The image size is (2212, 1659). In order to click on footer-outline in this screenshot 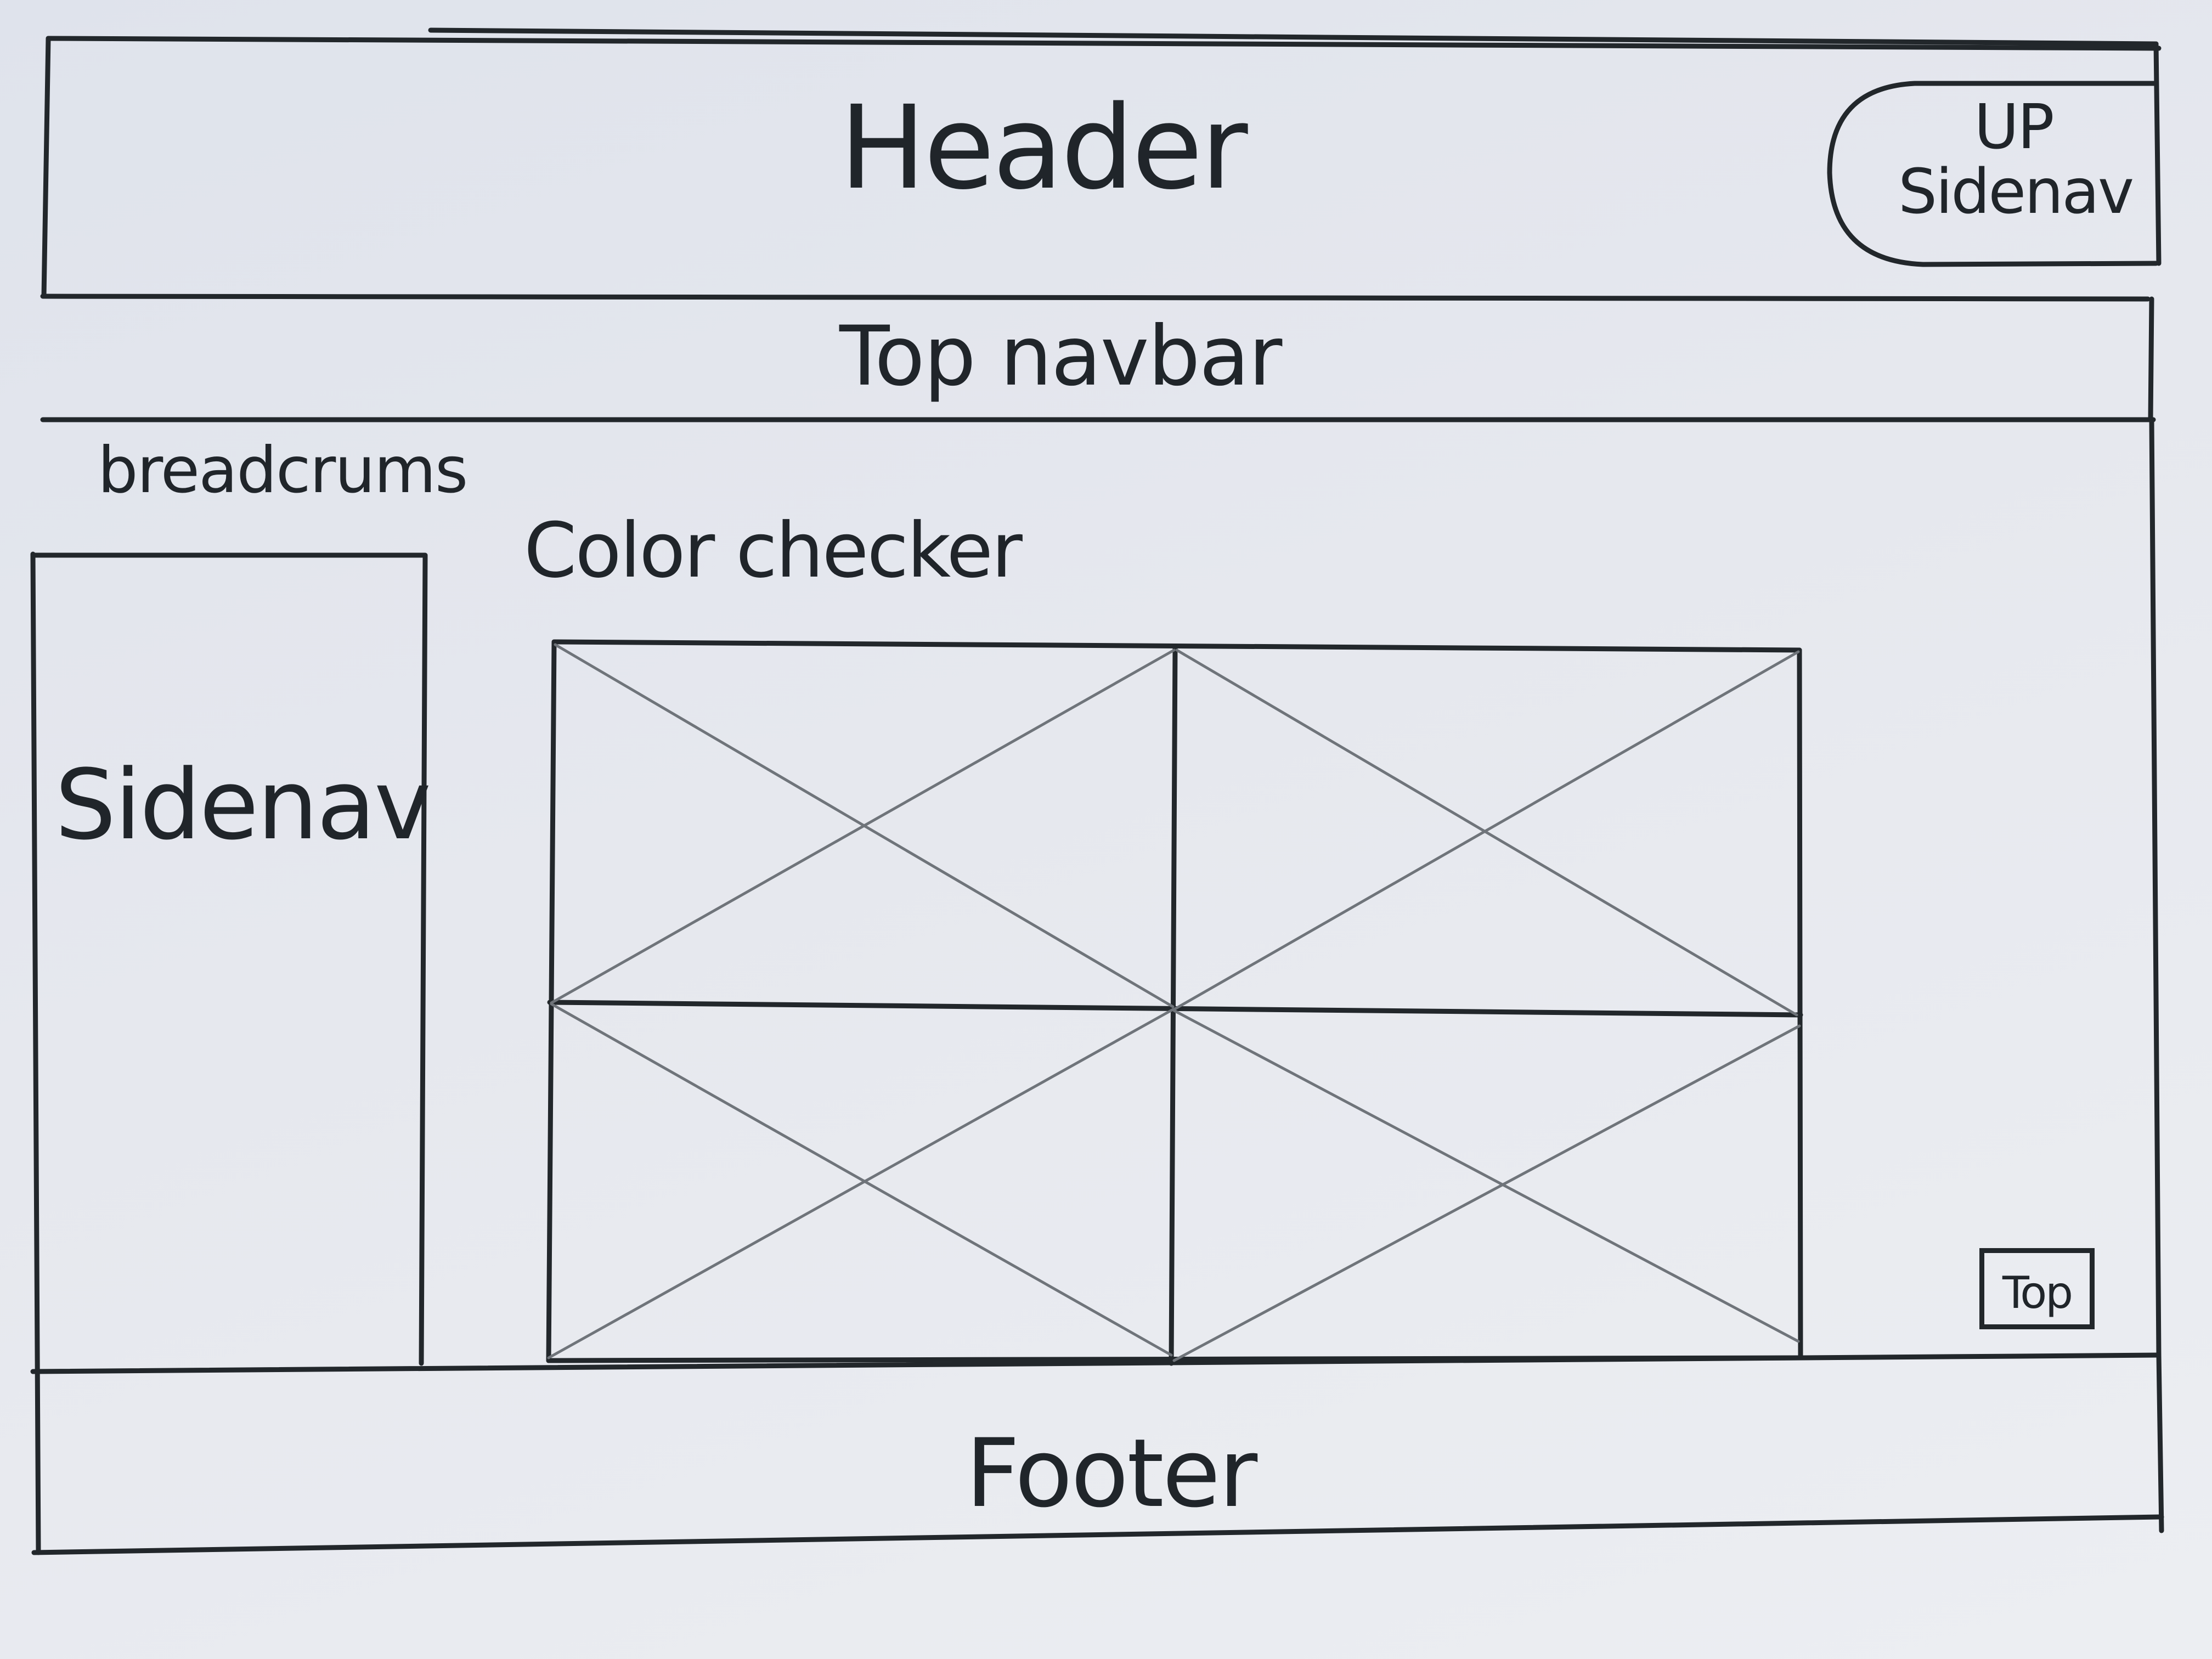, I will do `click(1097, 1453)`.